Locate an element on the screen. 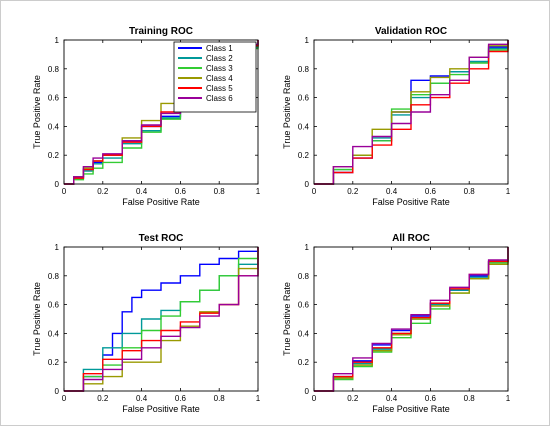 The width and height of the screenshot is (550, 431). legend-entry: Class 1 is located at coordinates (219, 48).